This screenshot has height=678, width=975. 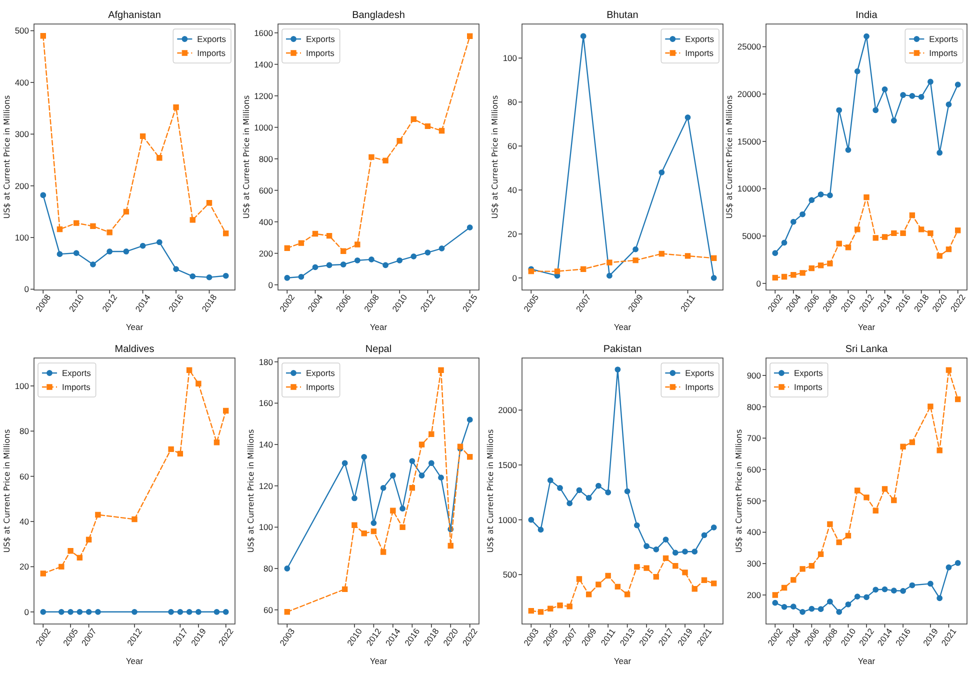 What do you see at coordinates (134, 349) in the screenshot?
I see `chart-title: Maldives` at bounding box center [134, 349].